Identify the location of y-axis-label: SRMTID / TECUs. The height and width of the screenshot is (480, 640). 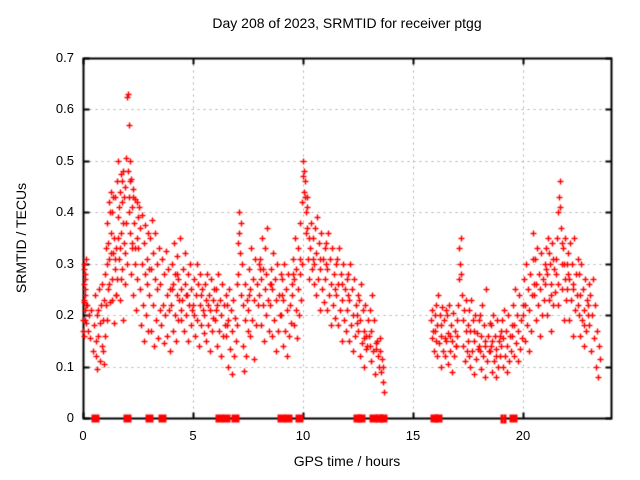
(21, 238).